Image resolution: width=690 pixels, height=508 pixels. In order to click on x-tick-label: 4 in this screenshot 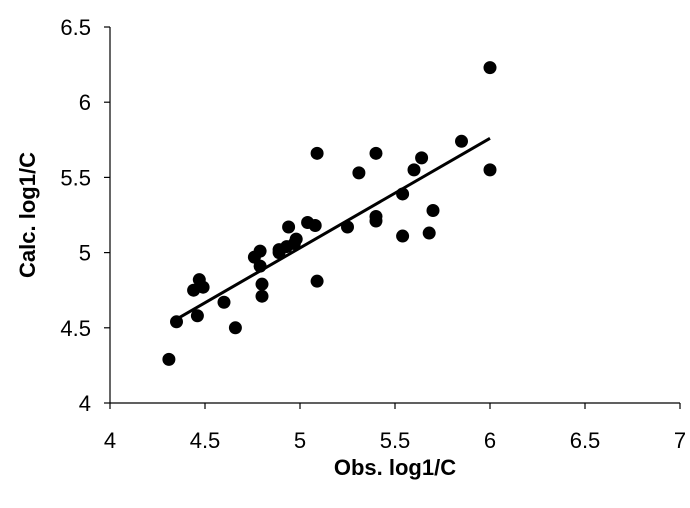, I will do `click(110, 440)`.